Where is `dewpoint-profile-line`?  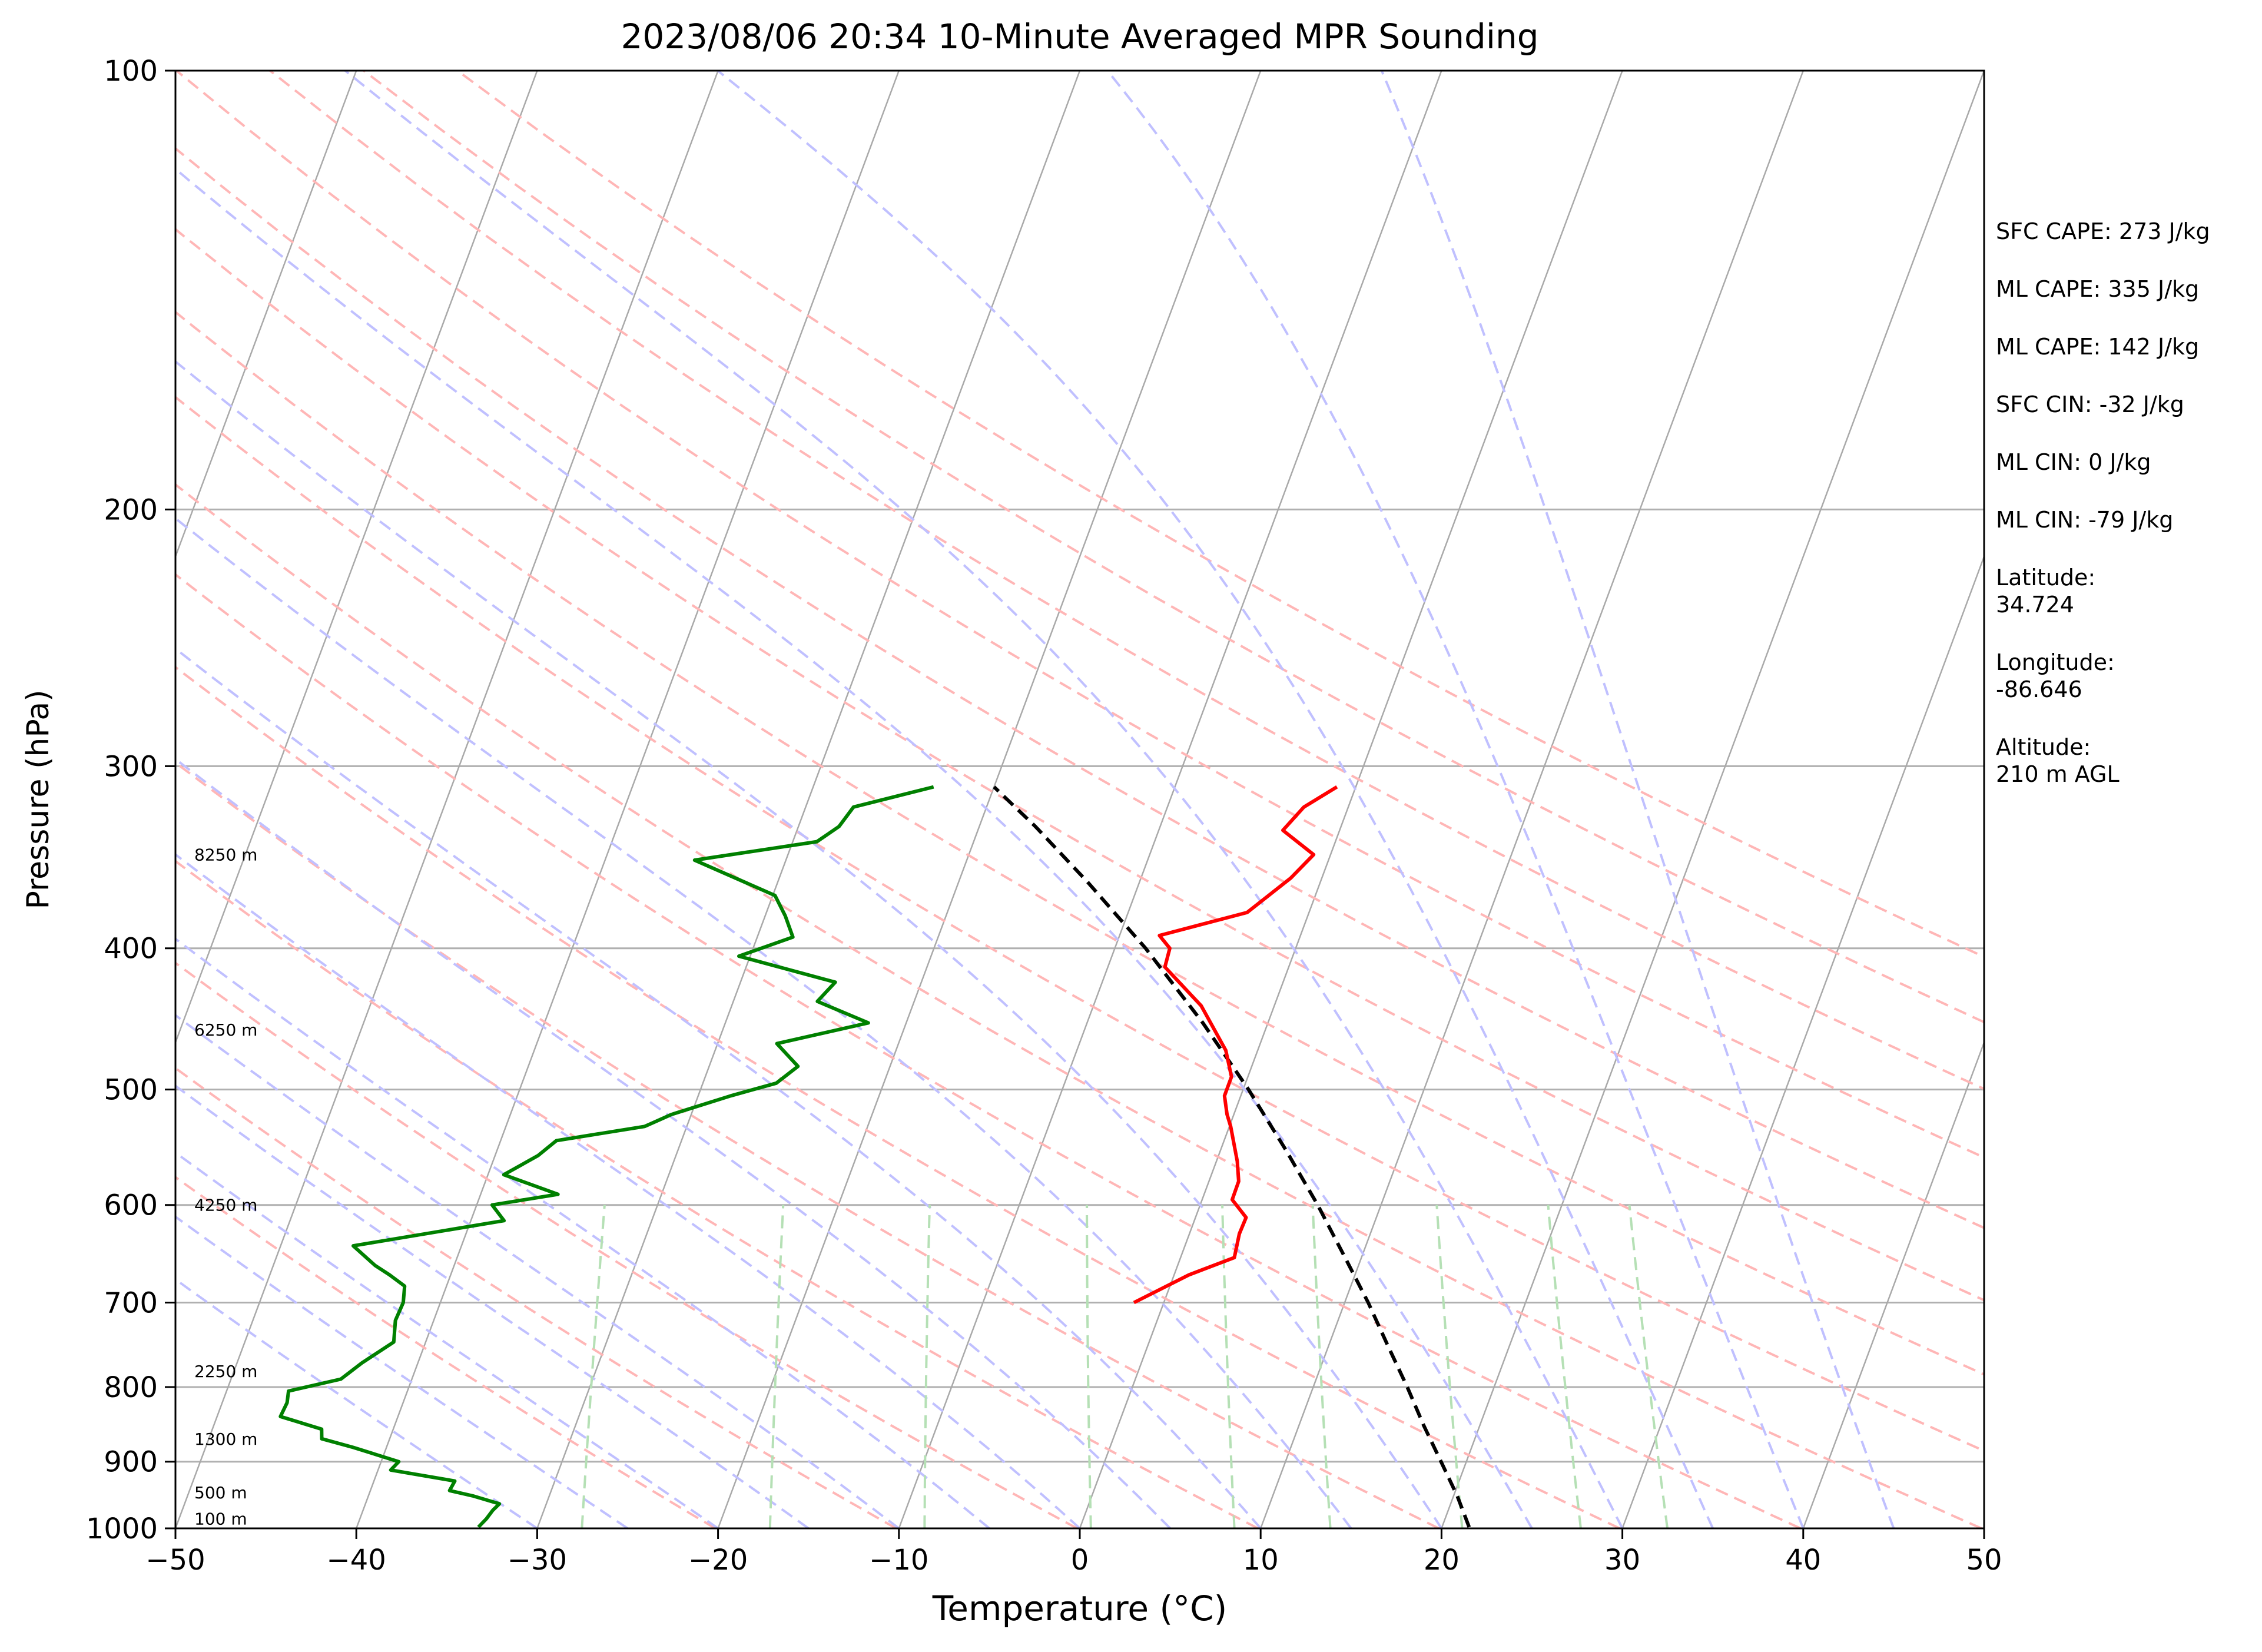 dewpoint-profile-line is located at coordinates (606, 1156).